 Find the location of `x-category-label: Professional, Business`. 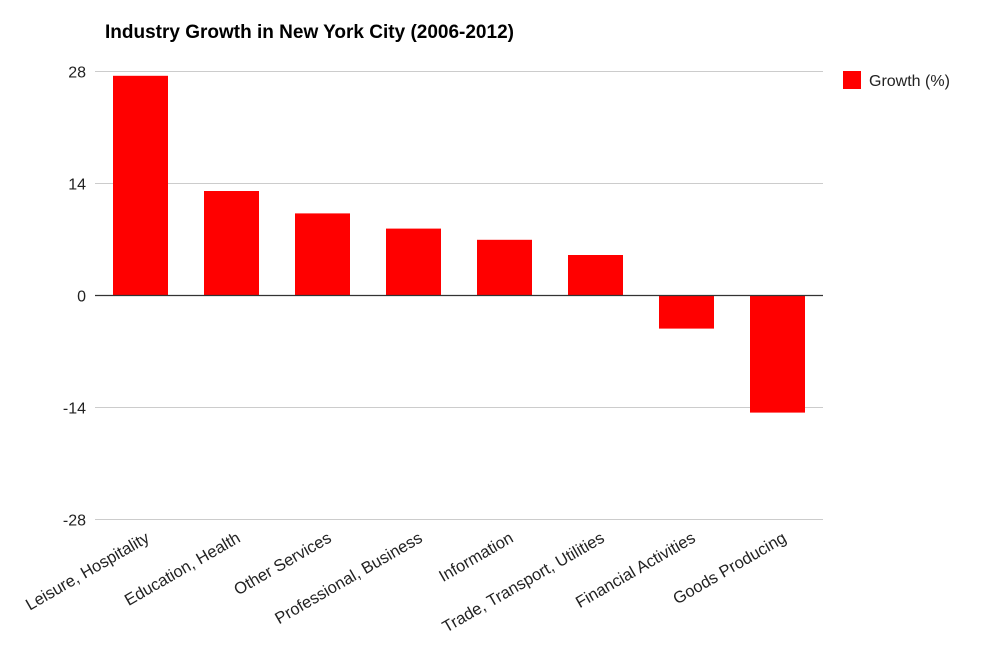

x-category-label: Professional, Business is located at coordinates (349, 578).